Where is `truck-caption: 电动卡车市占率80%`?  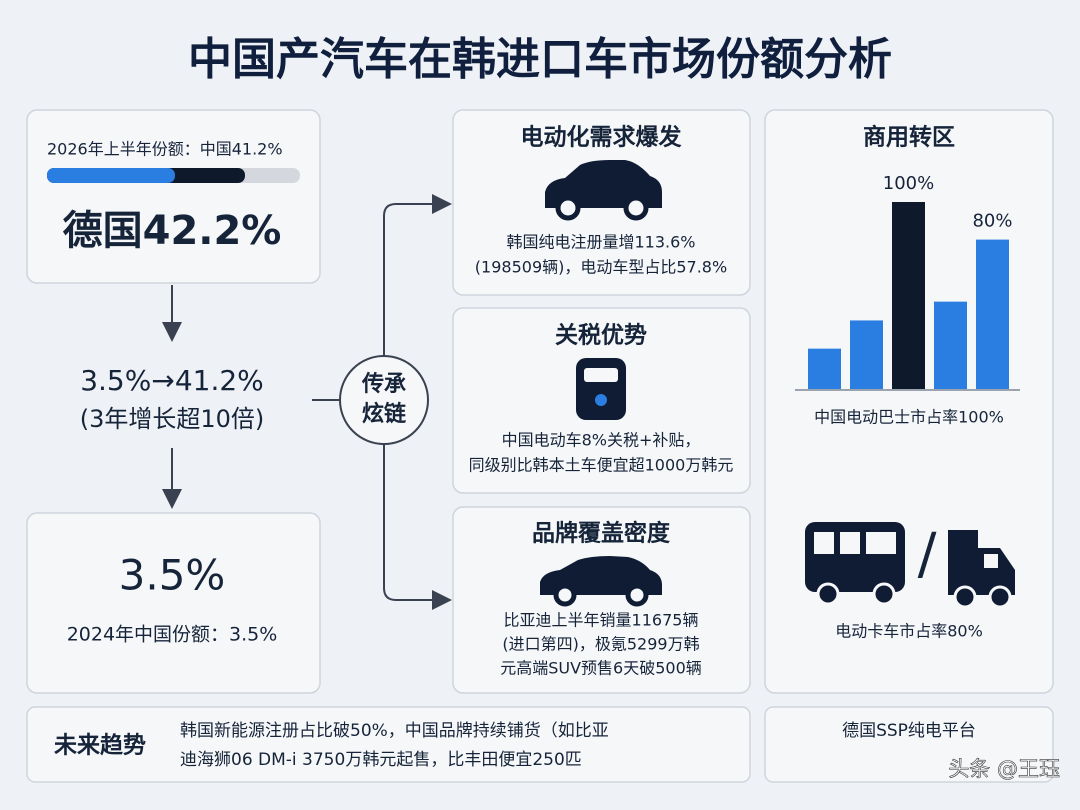 truck-caption: 电动卡车市占率80% is located at coordinates (909, 631).